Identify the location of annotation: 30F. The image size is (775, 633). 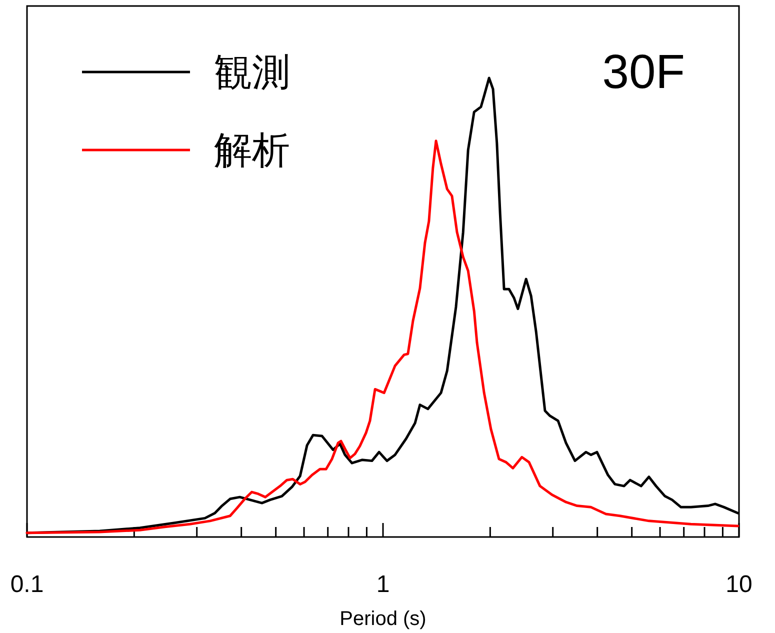
(643, 72).